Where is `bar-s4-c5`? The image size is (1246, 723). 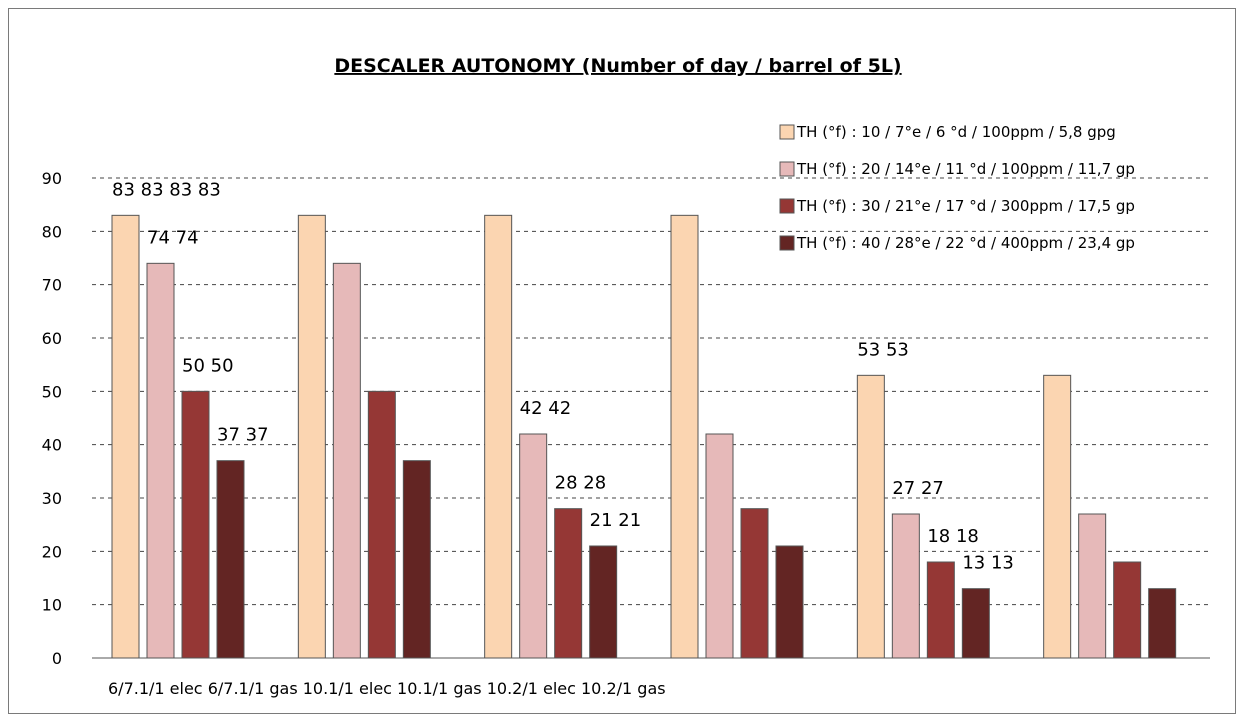 bar-s4-c5 is located at coordinates (975, 623).